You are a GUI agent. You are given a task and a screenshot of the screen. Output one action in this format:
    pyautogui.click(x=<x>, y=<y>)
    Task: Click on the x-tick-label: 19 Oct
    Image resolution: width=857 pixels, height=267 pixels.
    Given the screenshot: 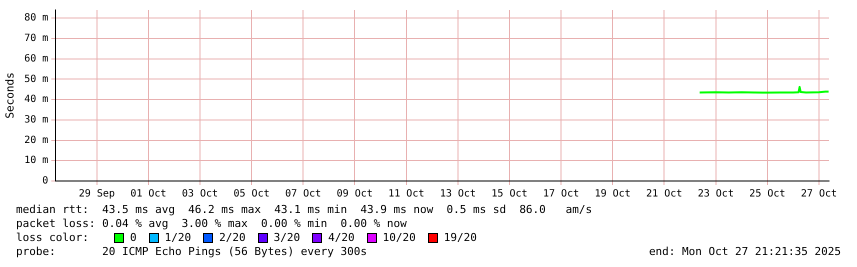 What is the action you would take?
    pyautogui.click(x=612, y=194)
    